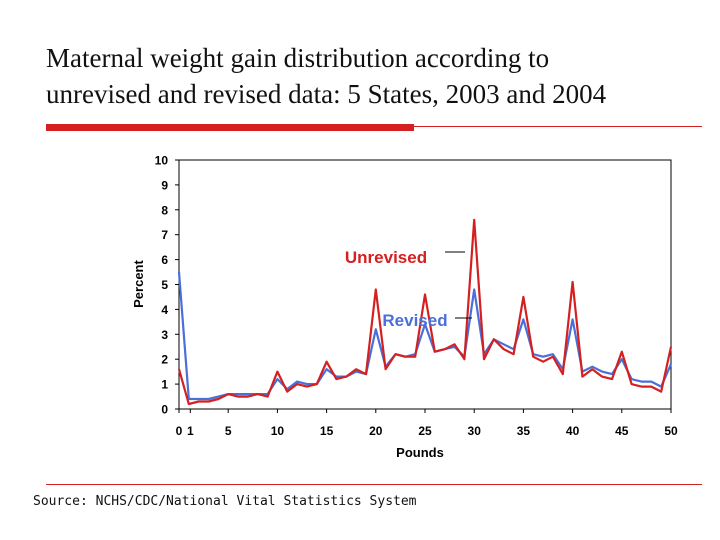 This screenshot has height=540, width=720. I want to click on y-tick-label: 10, so click(162, 161).